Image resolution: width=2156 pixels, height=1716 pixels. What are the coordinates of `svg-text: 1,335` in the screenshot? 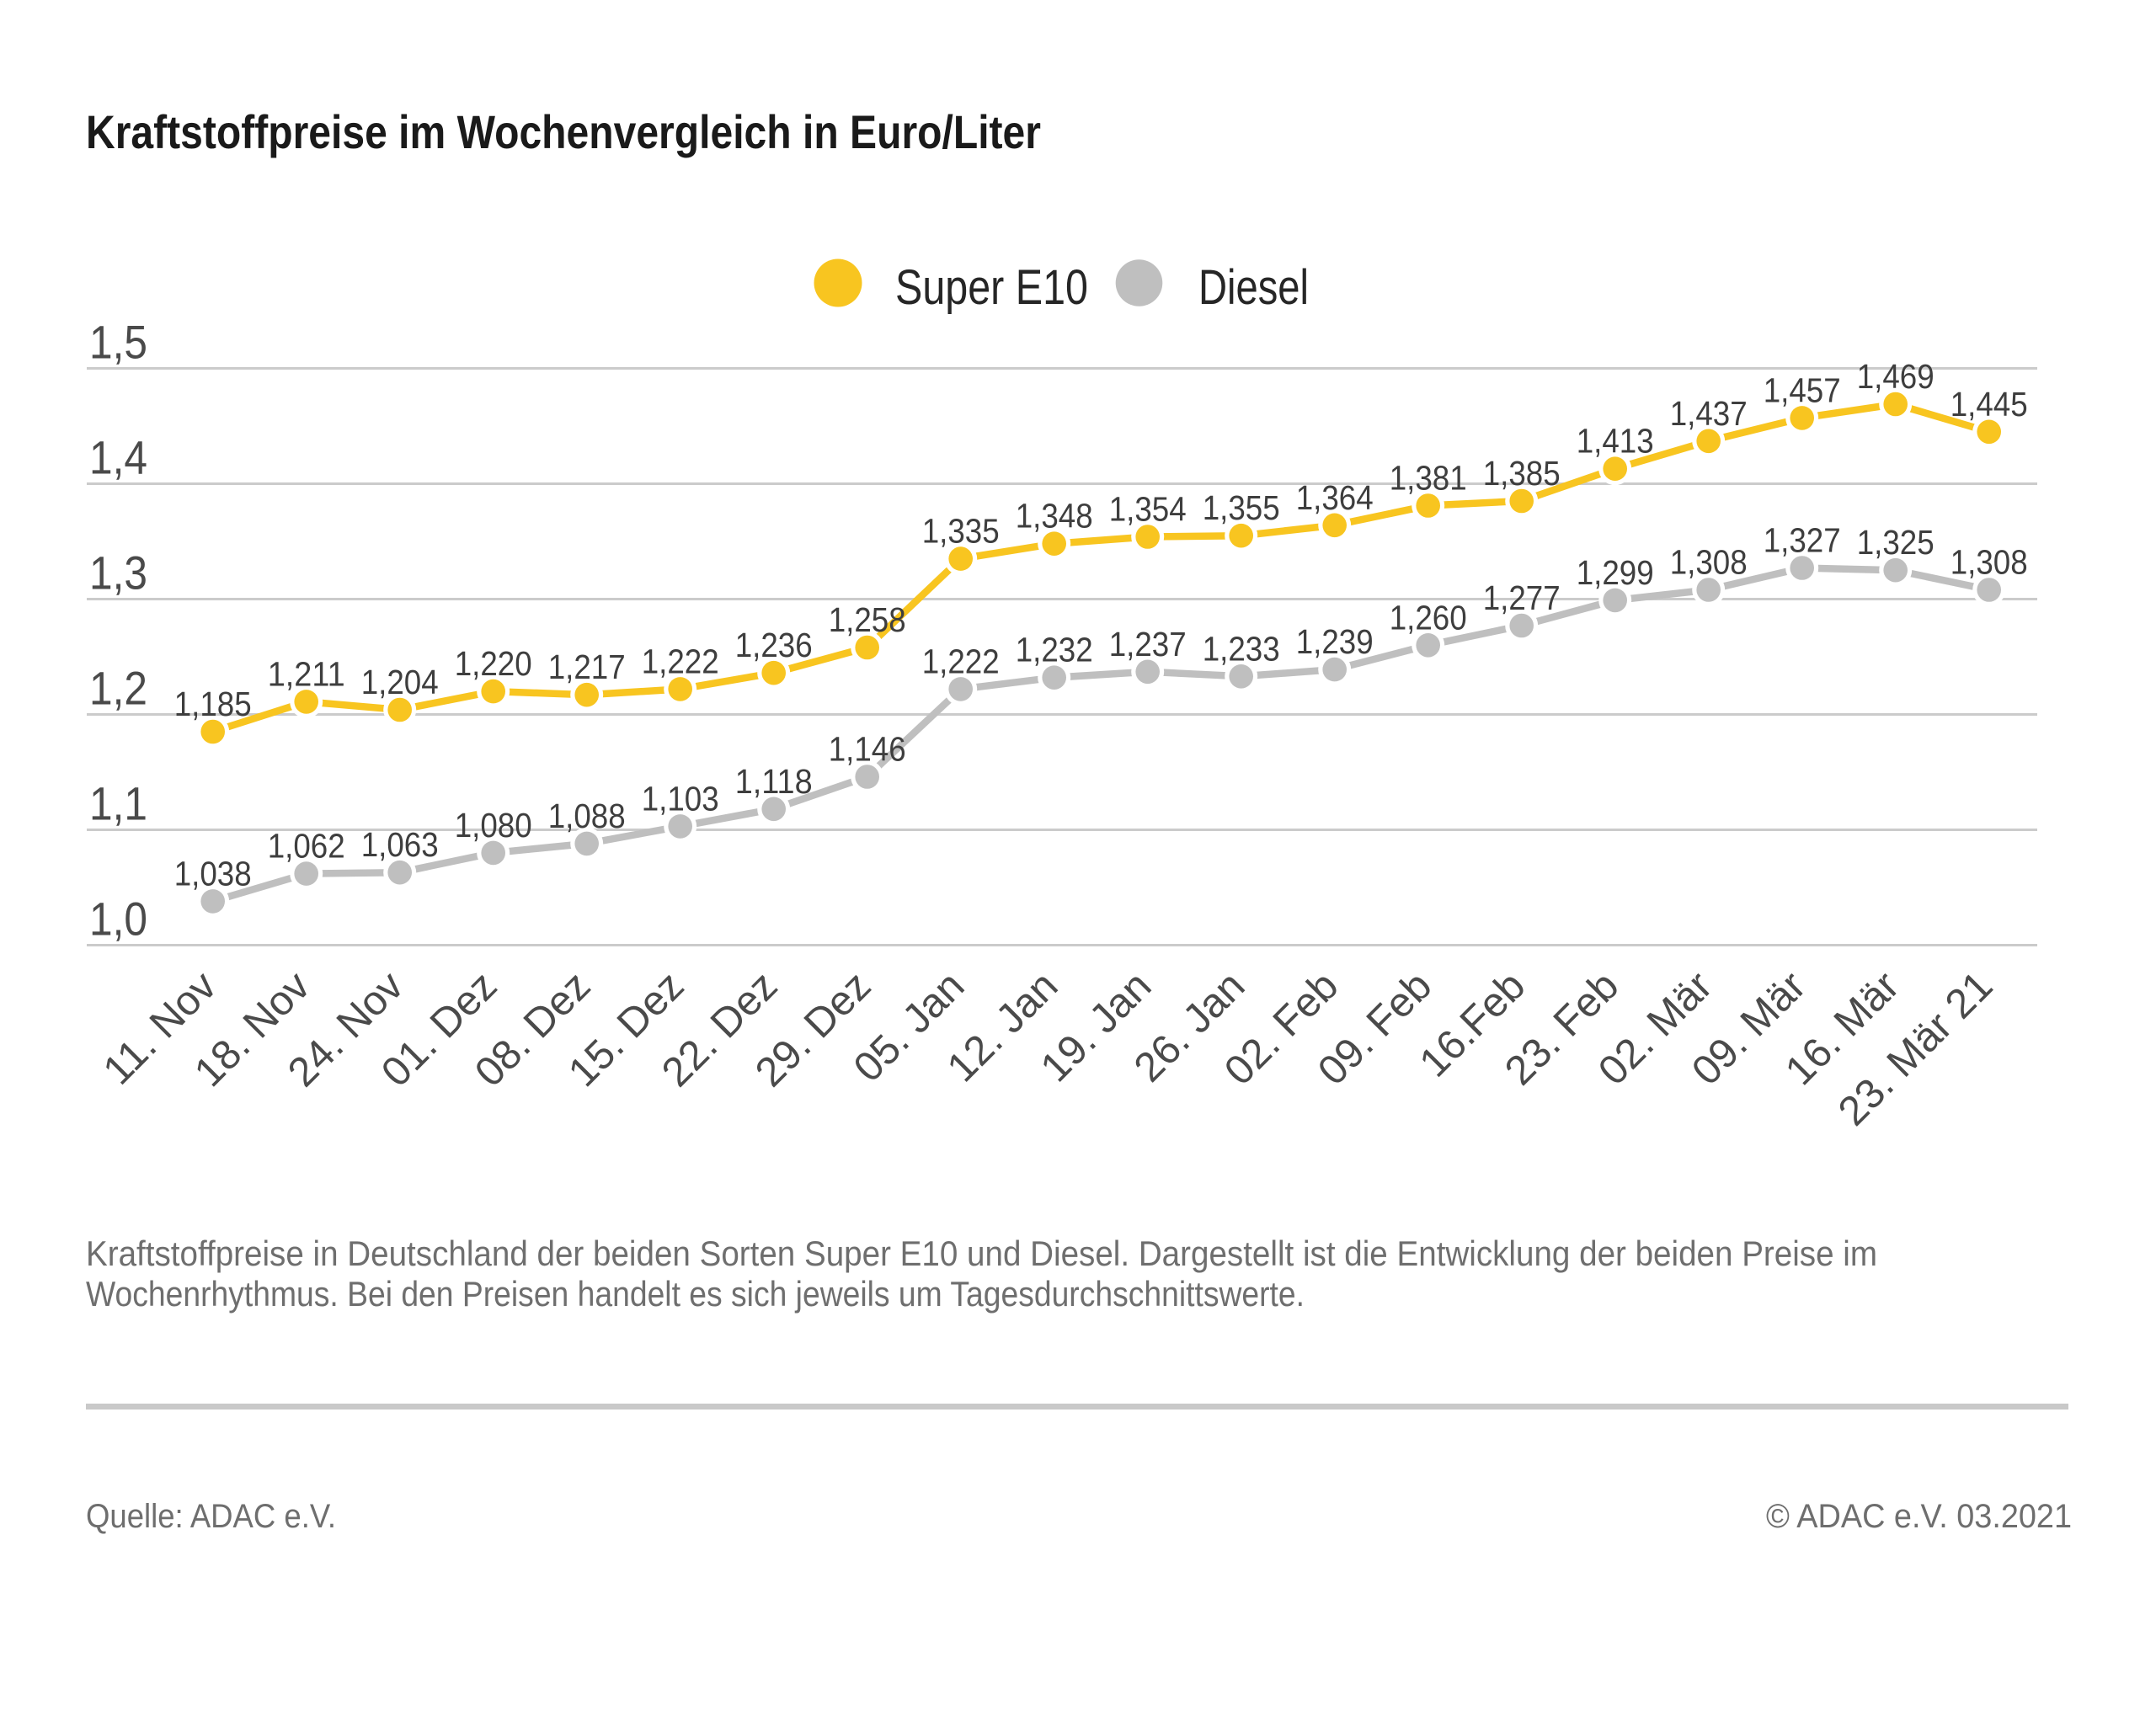 It's located at (961, 531).